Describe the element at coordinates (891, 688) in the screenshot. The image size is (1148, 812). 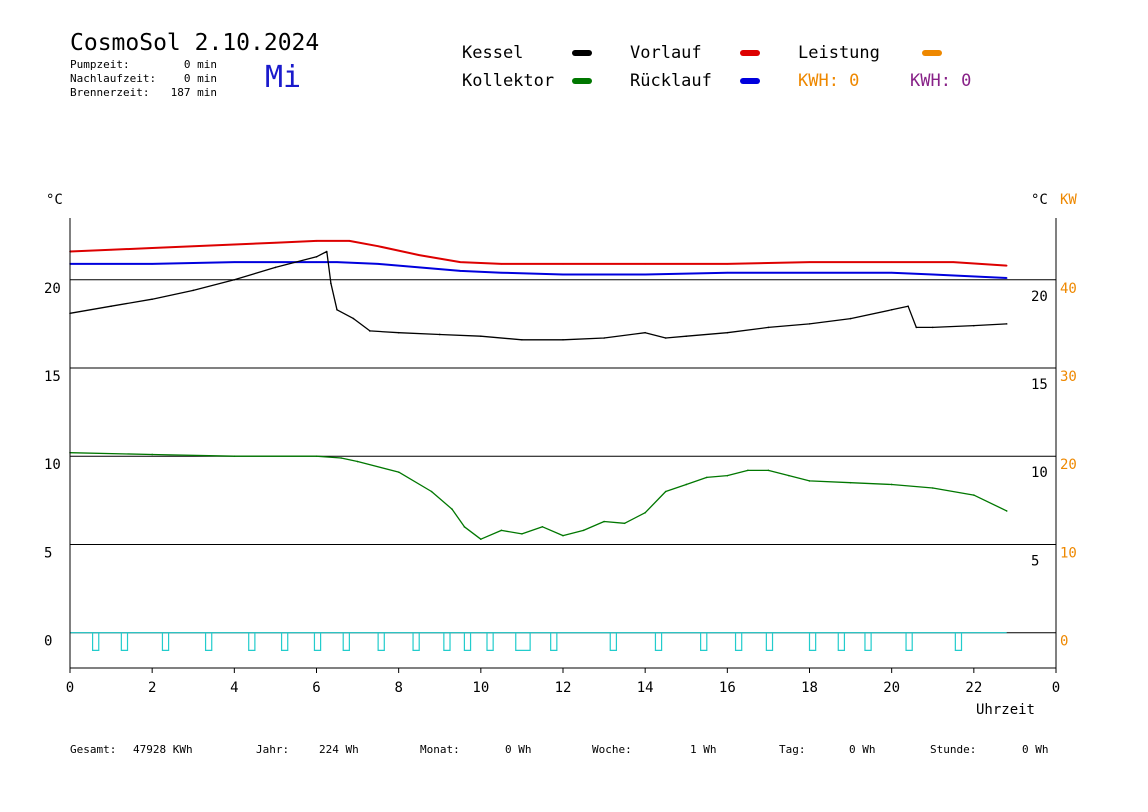
I see `x-tick-label: 20` at that location.